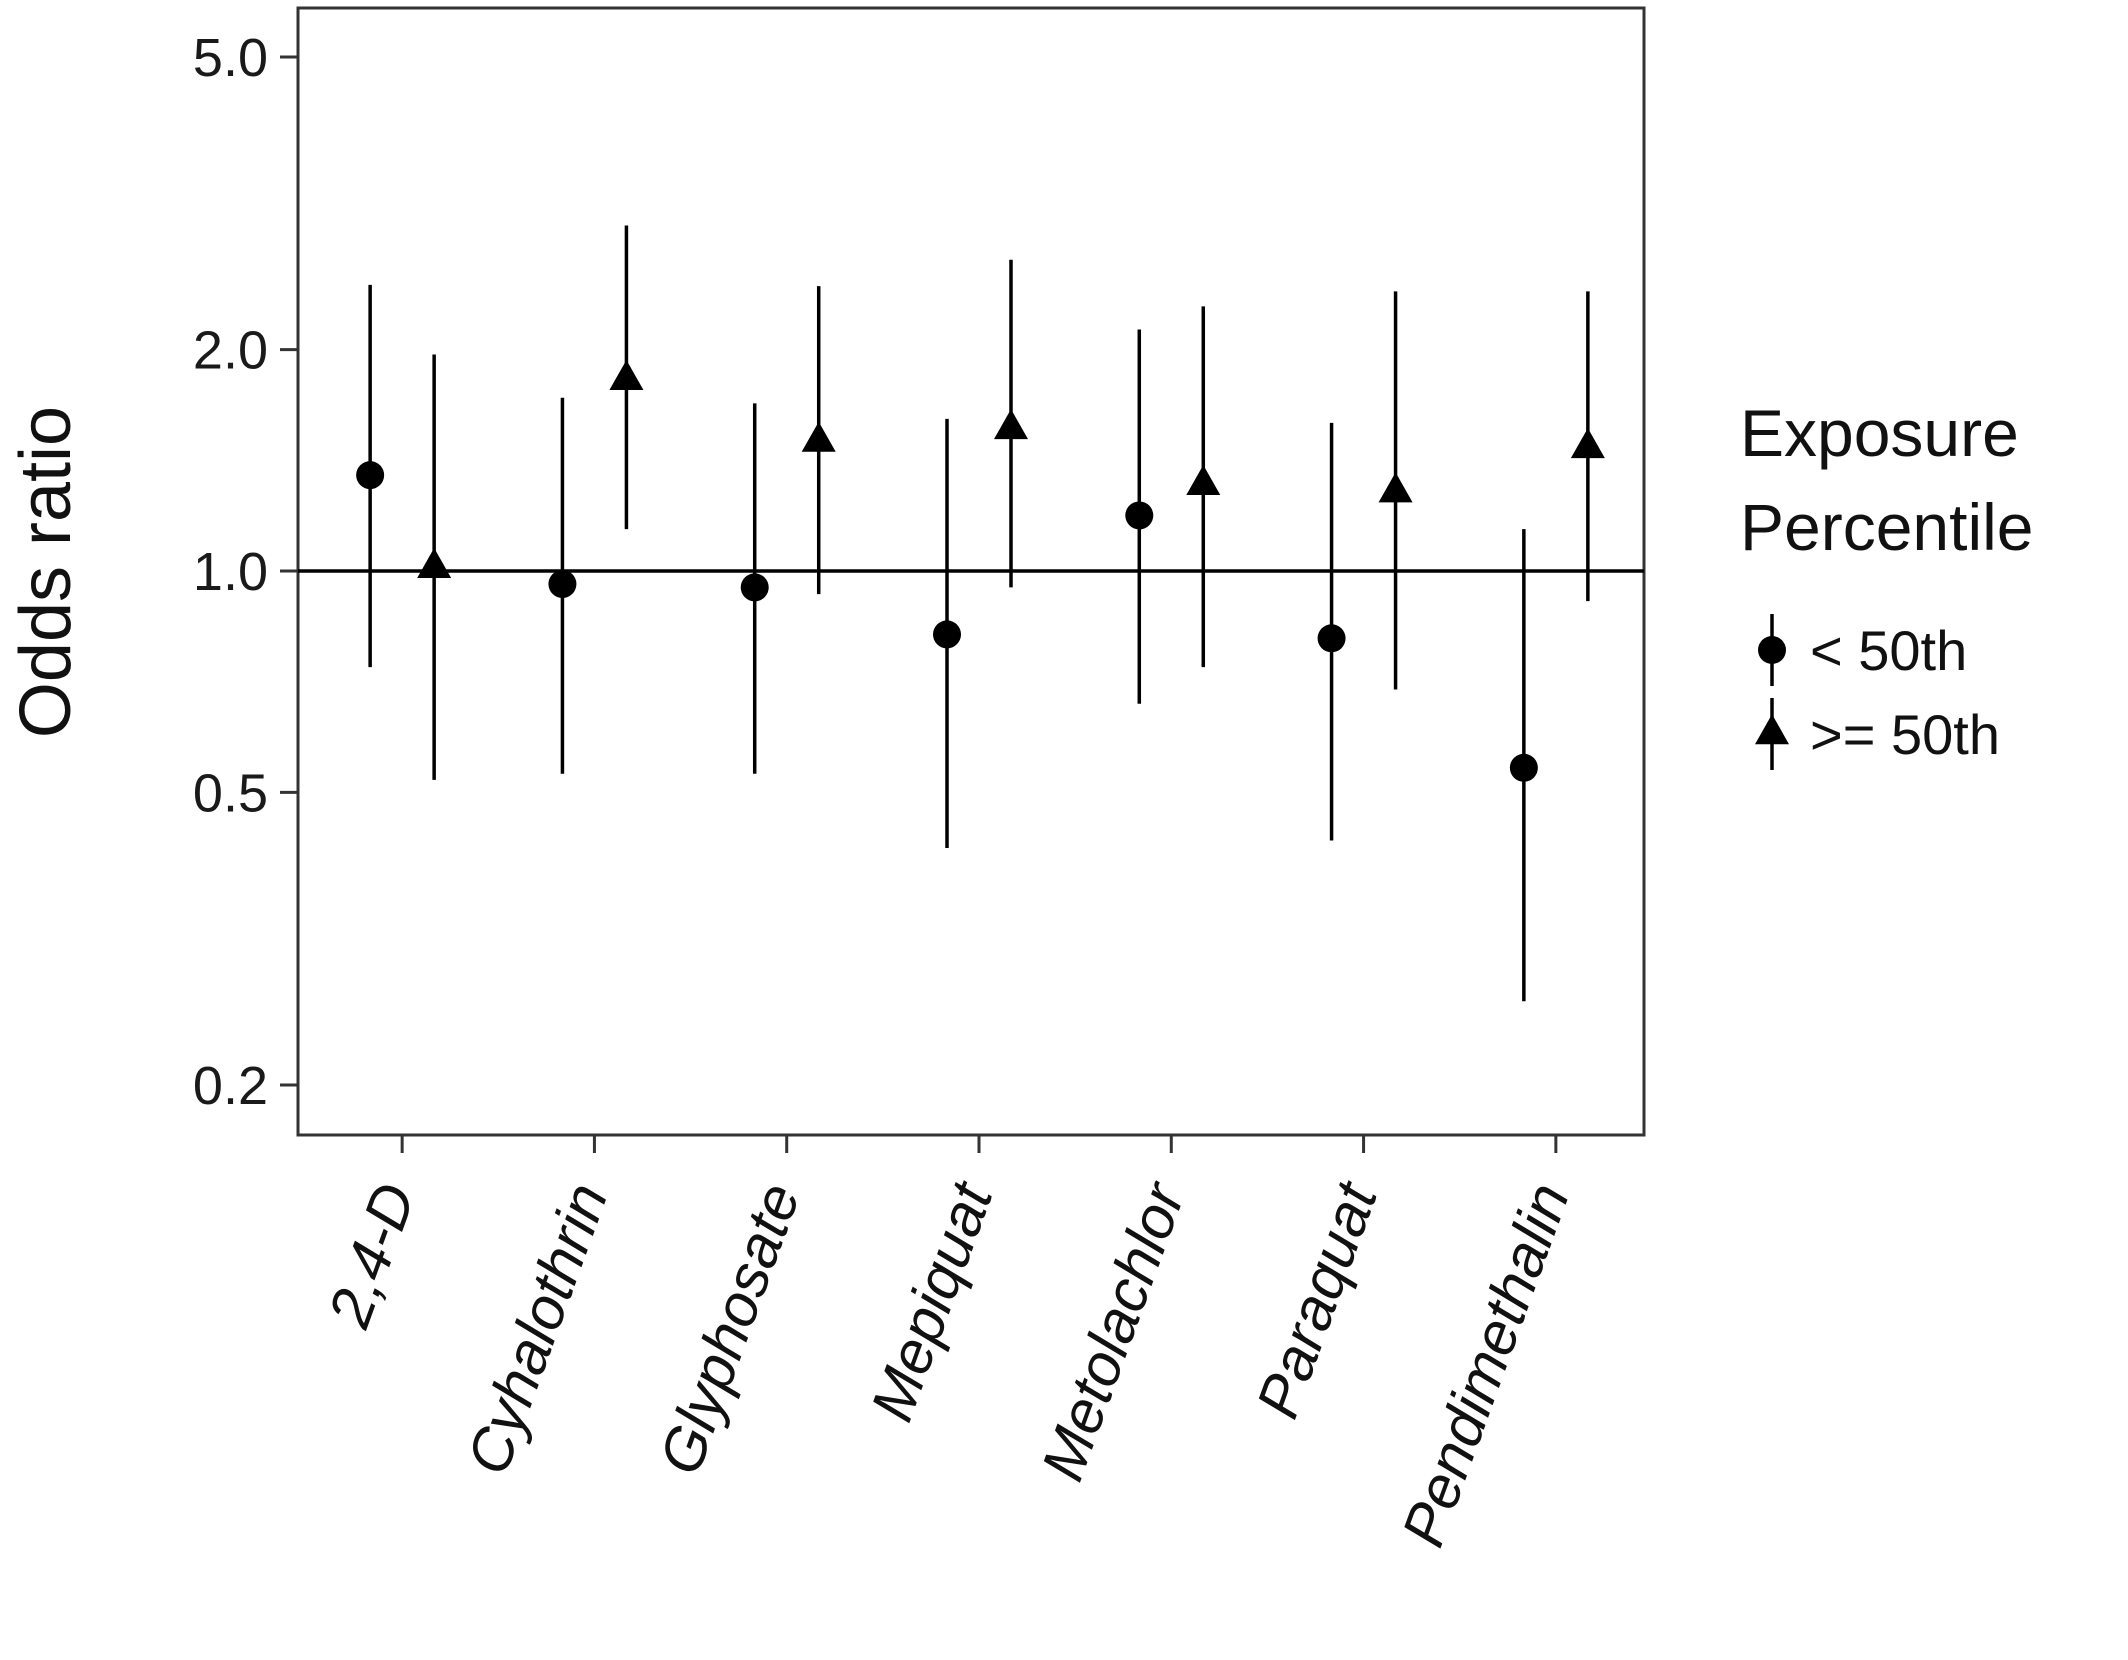 Image resolution: width=2128 pixels, height=1660 pixels. What do you see at coordinates (230, 351) in the screenshot?
I see `y-tick-label-3: 2.0` at bounding box center [230, 351].